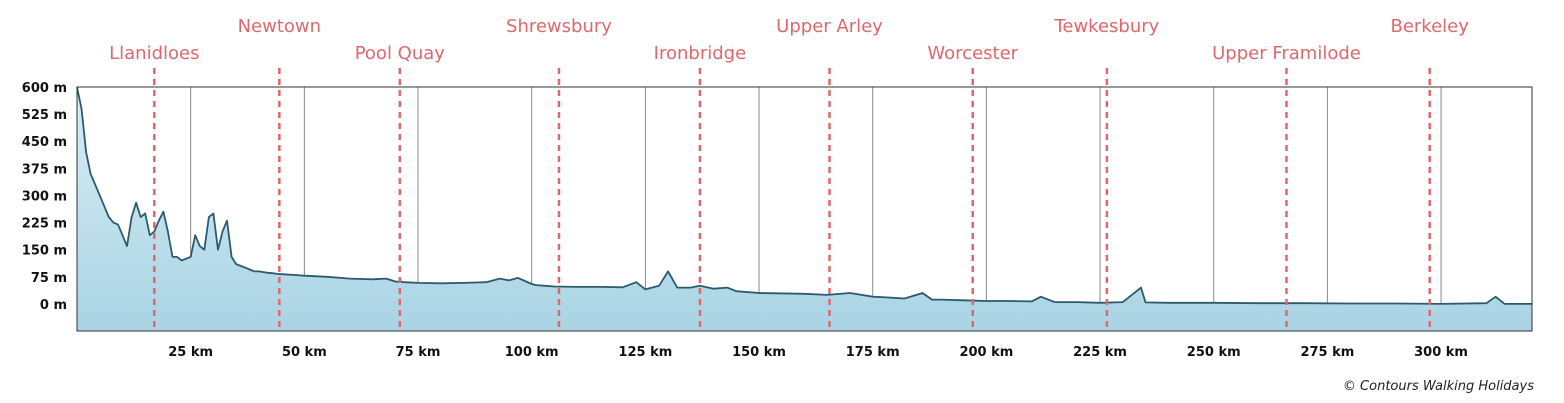 The height and width of the screenshot is (403, 1564). I want to click on waypoint-label-upper-framilode: Upper Framilode, so click(1286, 53).